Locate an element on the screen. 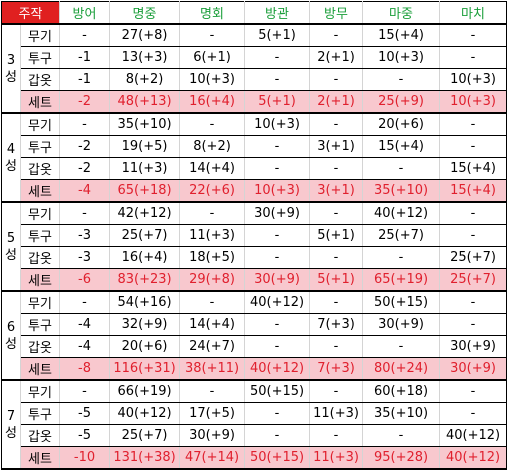 The height and width of the screenshot is (476, 508). value-magic-accuracy: 10(+3) is located at coordinates (401, 57).